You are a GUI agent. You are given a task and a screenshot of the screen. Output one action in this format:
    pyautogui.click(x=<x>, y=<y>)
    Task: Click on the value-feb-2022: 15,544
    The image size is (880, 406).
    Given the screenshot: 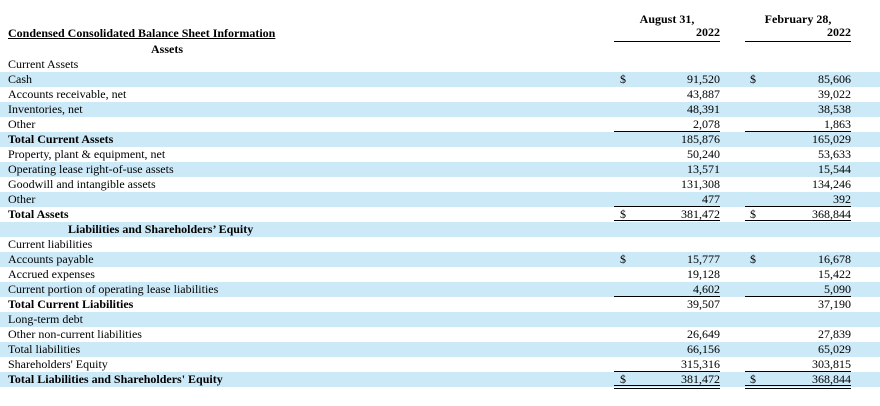 What is the action you would take?
    pyautogui.click(x=834, y=169)
    